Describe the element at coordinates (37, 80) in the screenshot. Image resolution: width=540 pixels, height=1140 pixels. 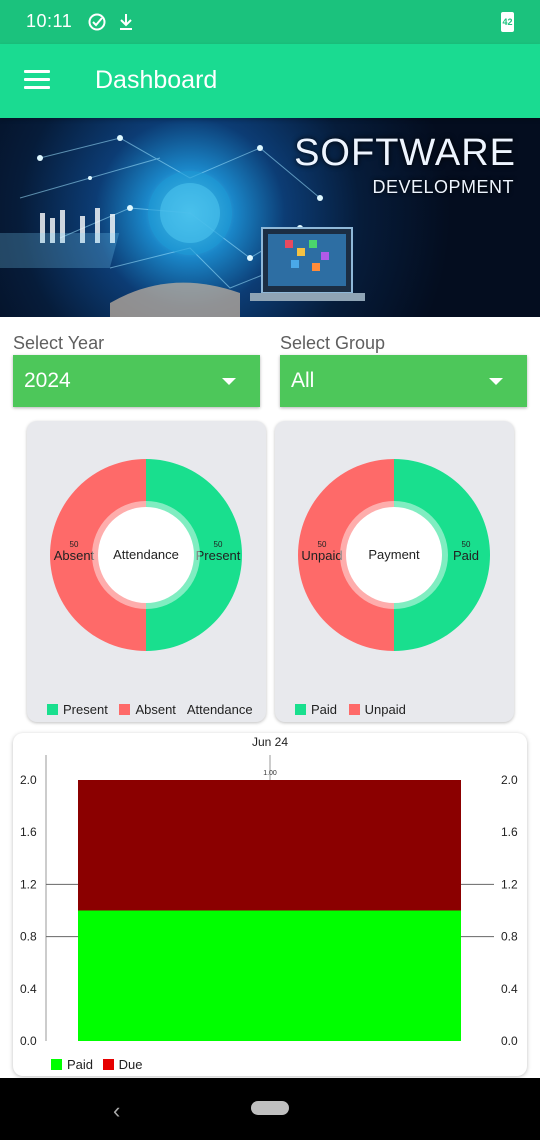
I see `hamburger-menu-icon` at that location.